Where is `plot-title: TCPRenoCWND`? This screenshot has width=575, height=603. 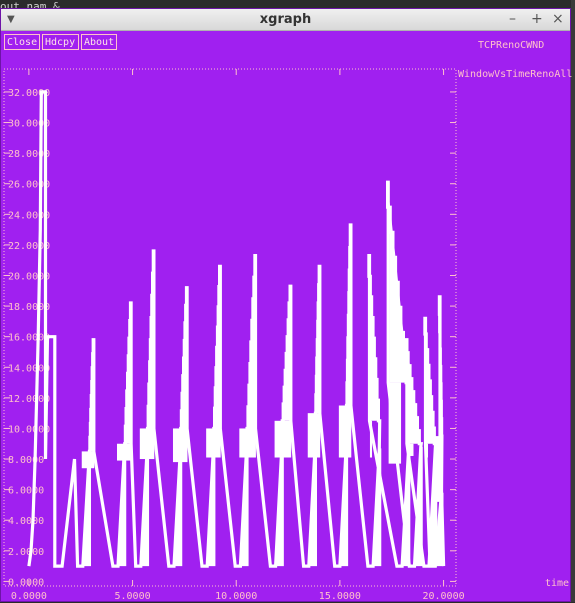
plot-title: TCPRenoCWND is located at coordinates (511, 45).